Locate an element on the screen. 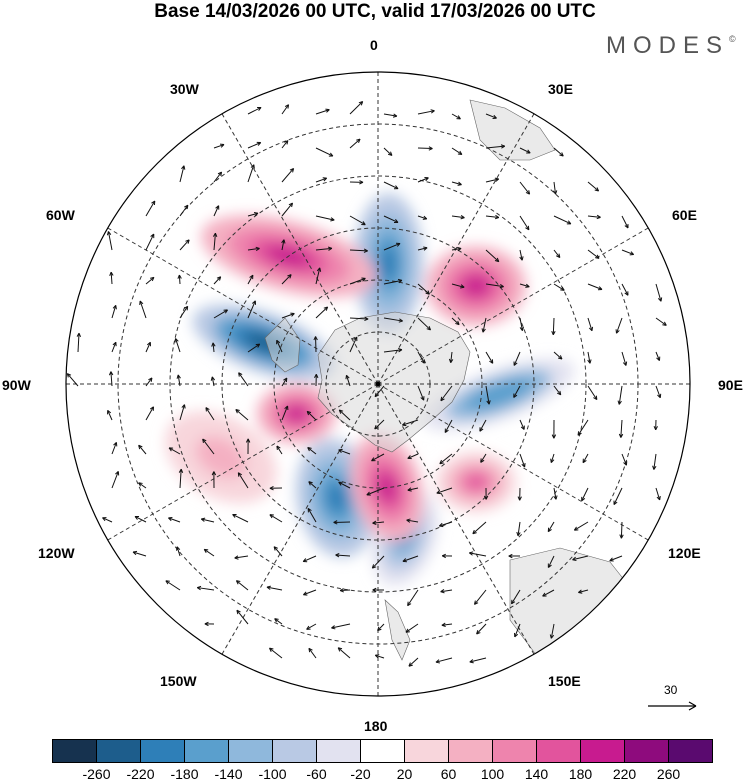  colorbar is located at coordinates (382, 751).